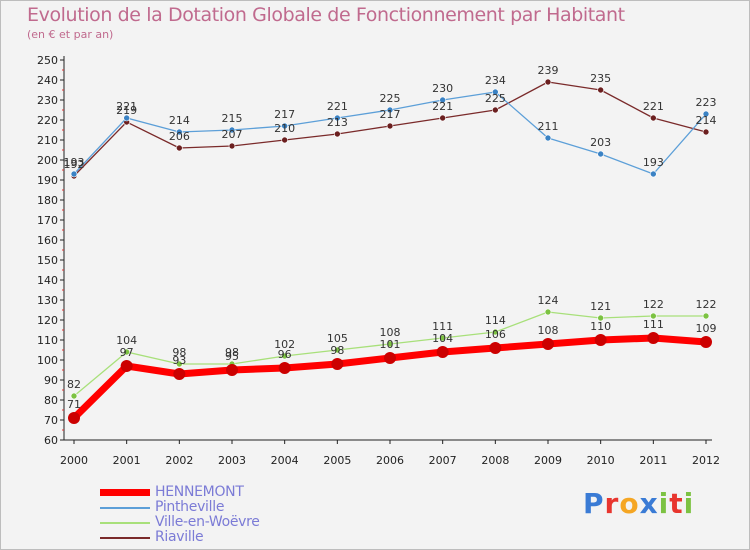 This screenshot has height=550, width=750. Describe the element at coordinates (653, 460) in the screenshot. I see `x-tick-label: 2011` at that location.